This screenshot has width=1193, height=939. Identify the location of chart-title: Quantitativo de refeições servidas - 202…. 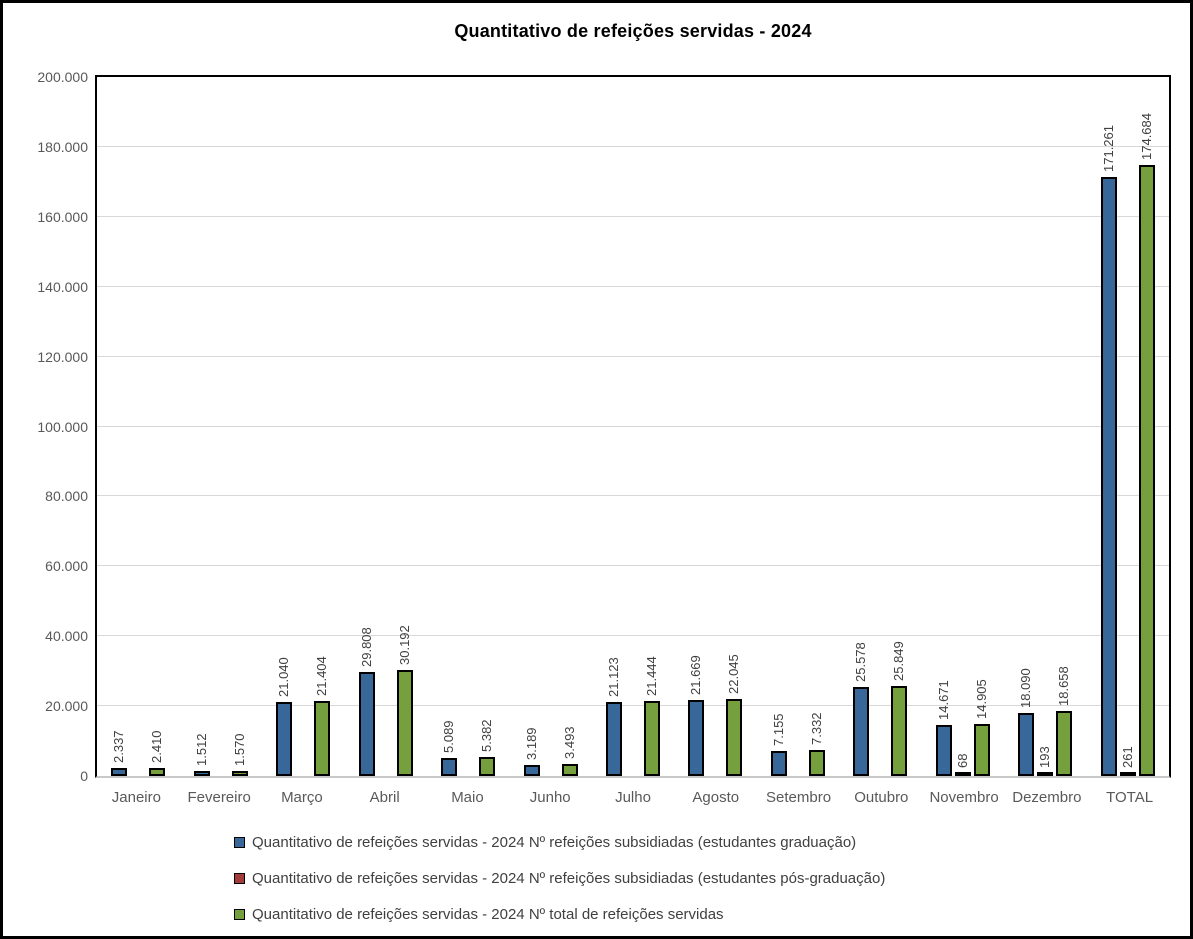
(633, 31).